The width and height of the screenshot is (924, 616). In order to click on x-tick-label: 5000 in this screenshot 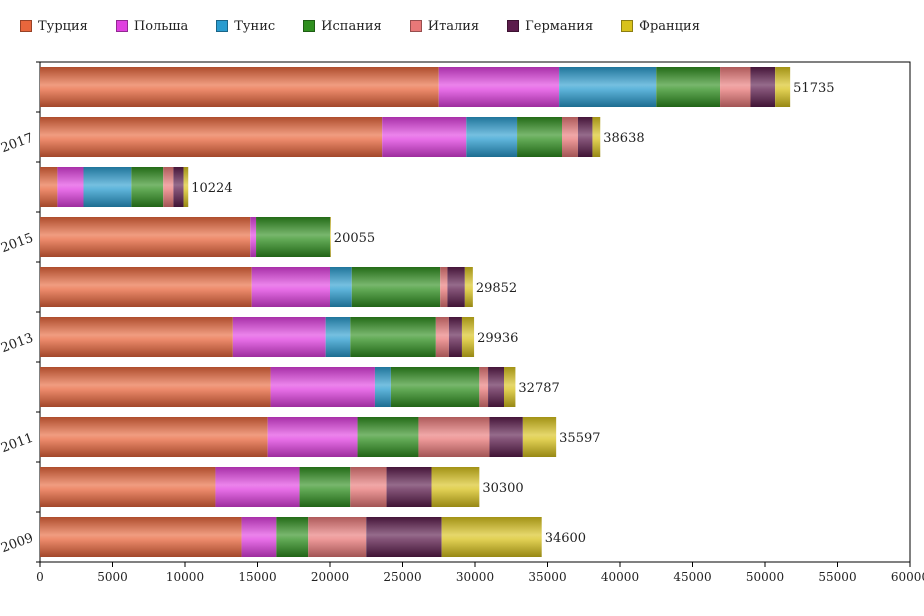, I will do `click(112, 577)`.